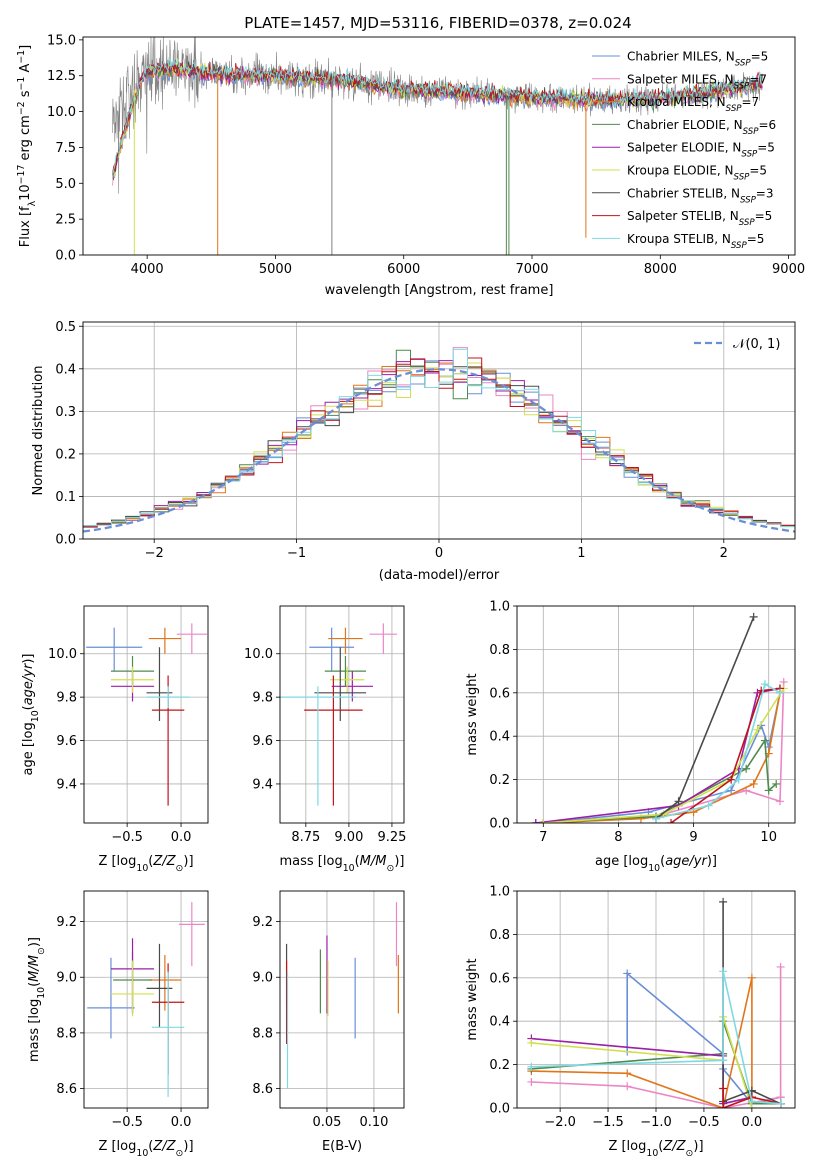 The width and height of the screenshot is (819, 1170). What do you see at coordinates (499, 693) in the screenshot?
I see `y-tick-label: 0.6` at bounding box center [499, 693].